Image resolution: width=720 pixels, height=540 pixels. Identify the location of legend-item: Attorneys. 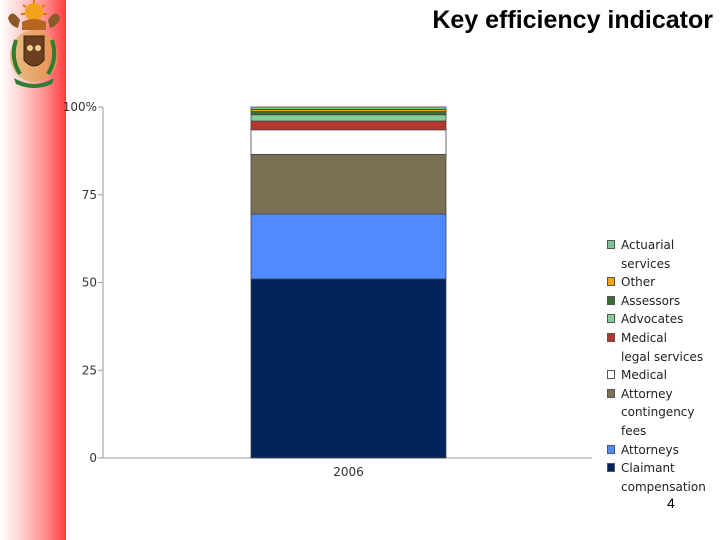
(663, 450).